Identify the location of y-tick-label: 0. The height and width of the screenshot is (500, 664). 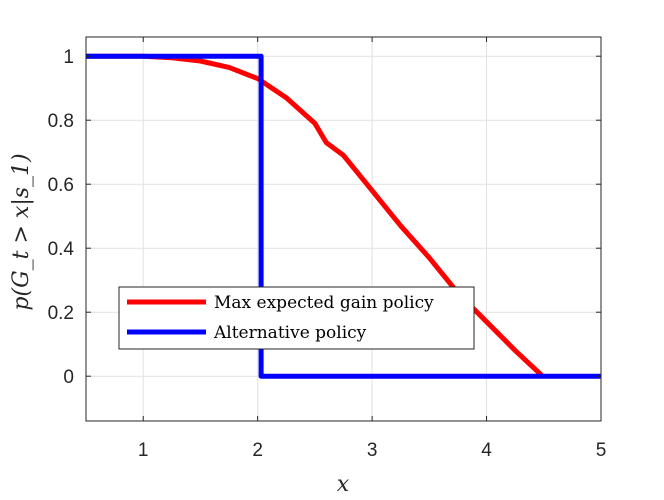
(68, 377).